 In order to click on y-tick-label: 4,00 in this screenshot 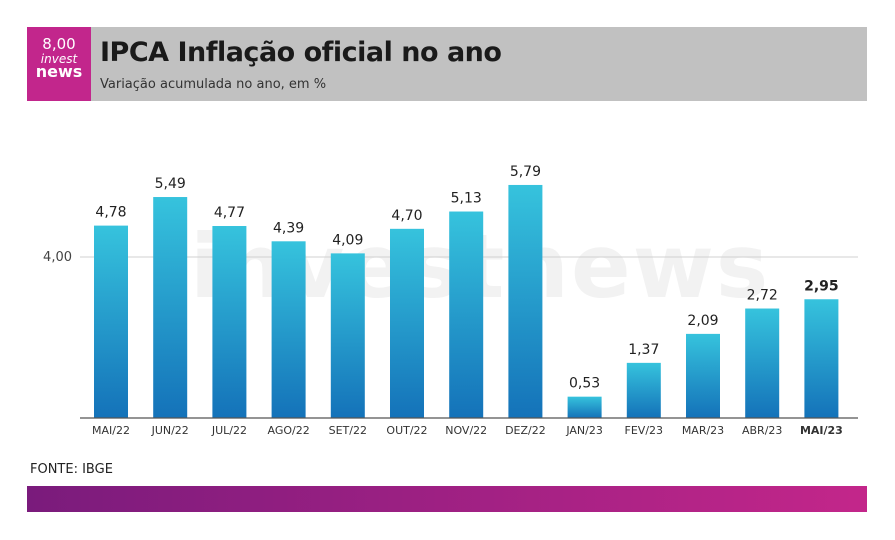, I will do `click(57, 257)`.